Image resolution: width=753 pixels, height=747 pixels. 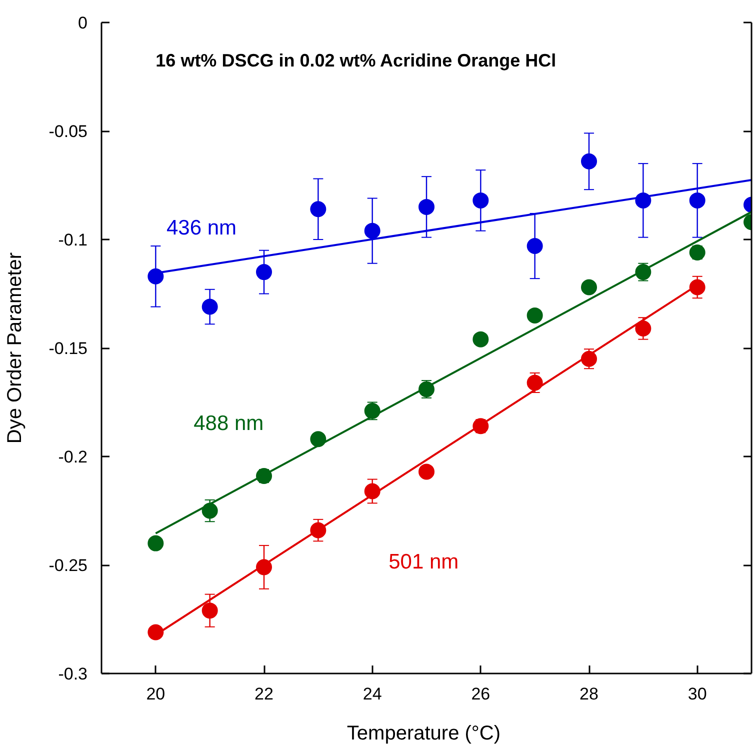 What do you see at coordinates (264, 694) in the screenshot?
I see `x-tick-label: 22` at bounding box center [264, 694].